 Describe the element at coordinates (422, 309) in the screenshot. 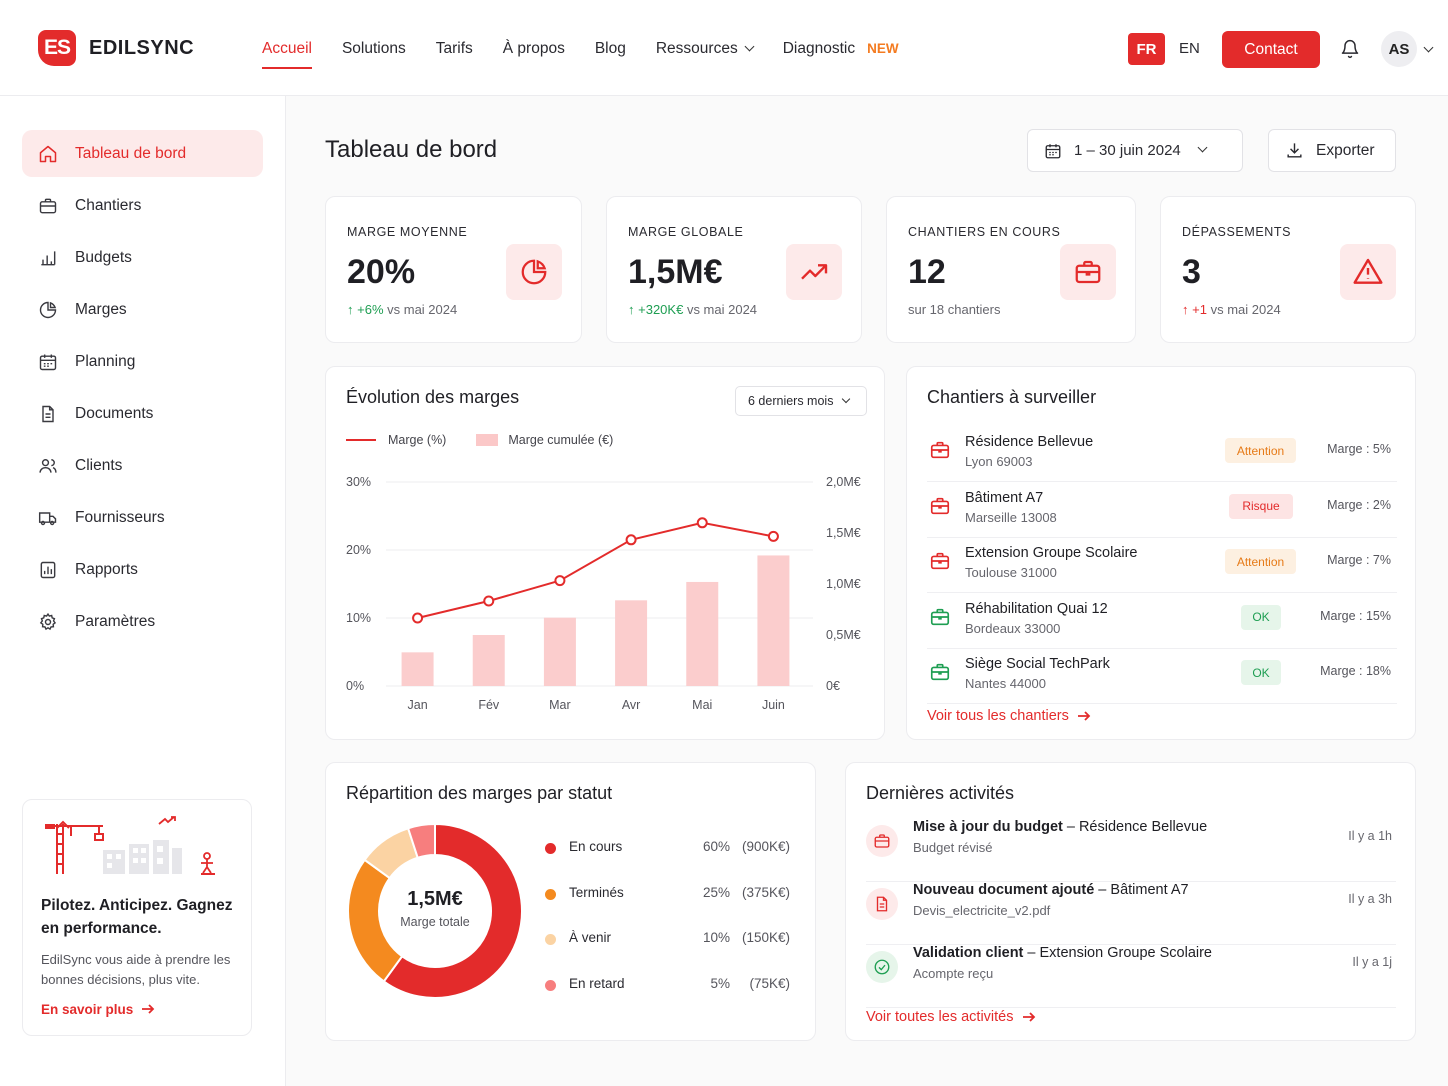

I see `kpi-delta-suffix: vs mai 2024` at that location.